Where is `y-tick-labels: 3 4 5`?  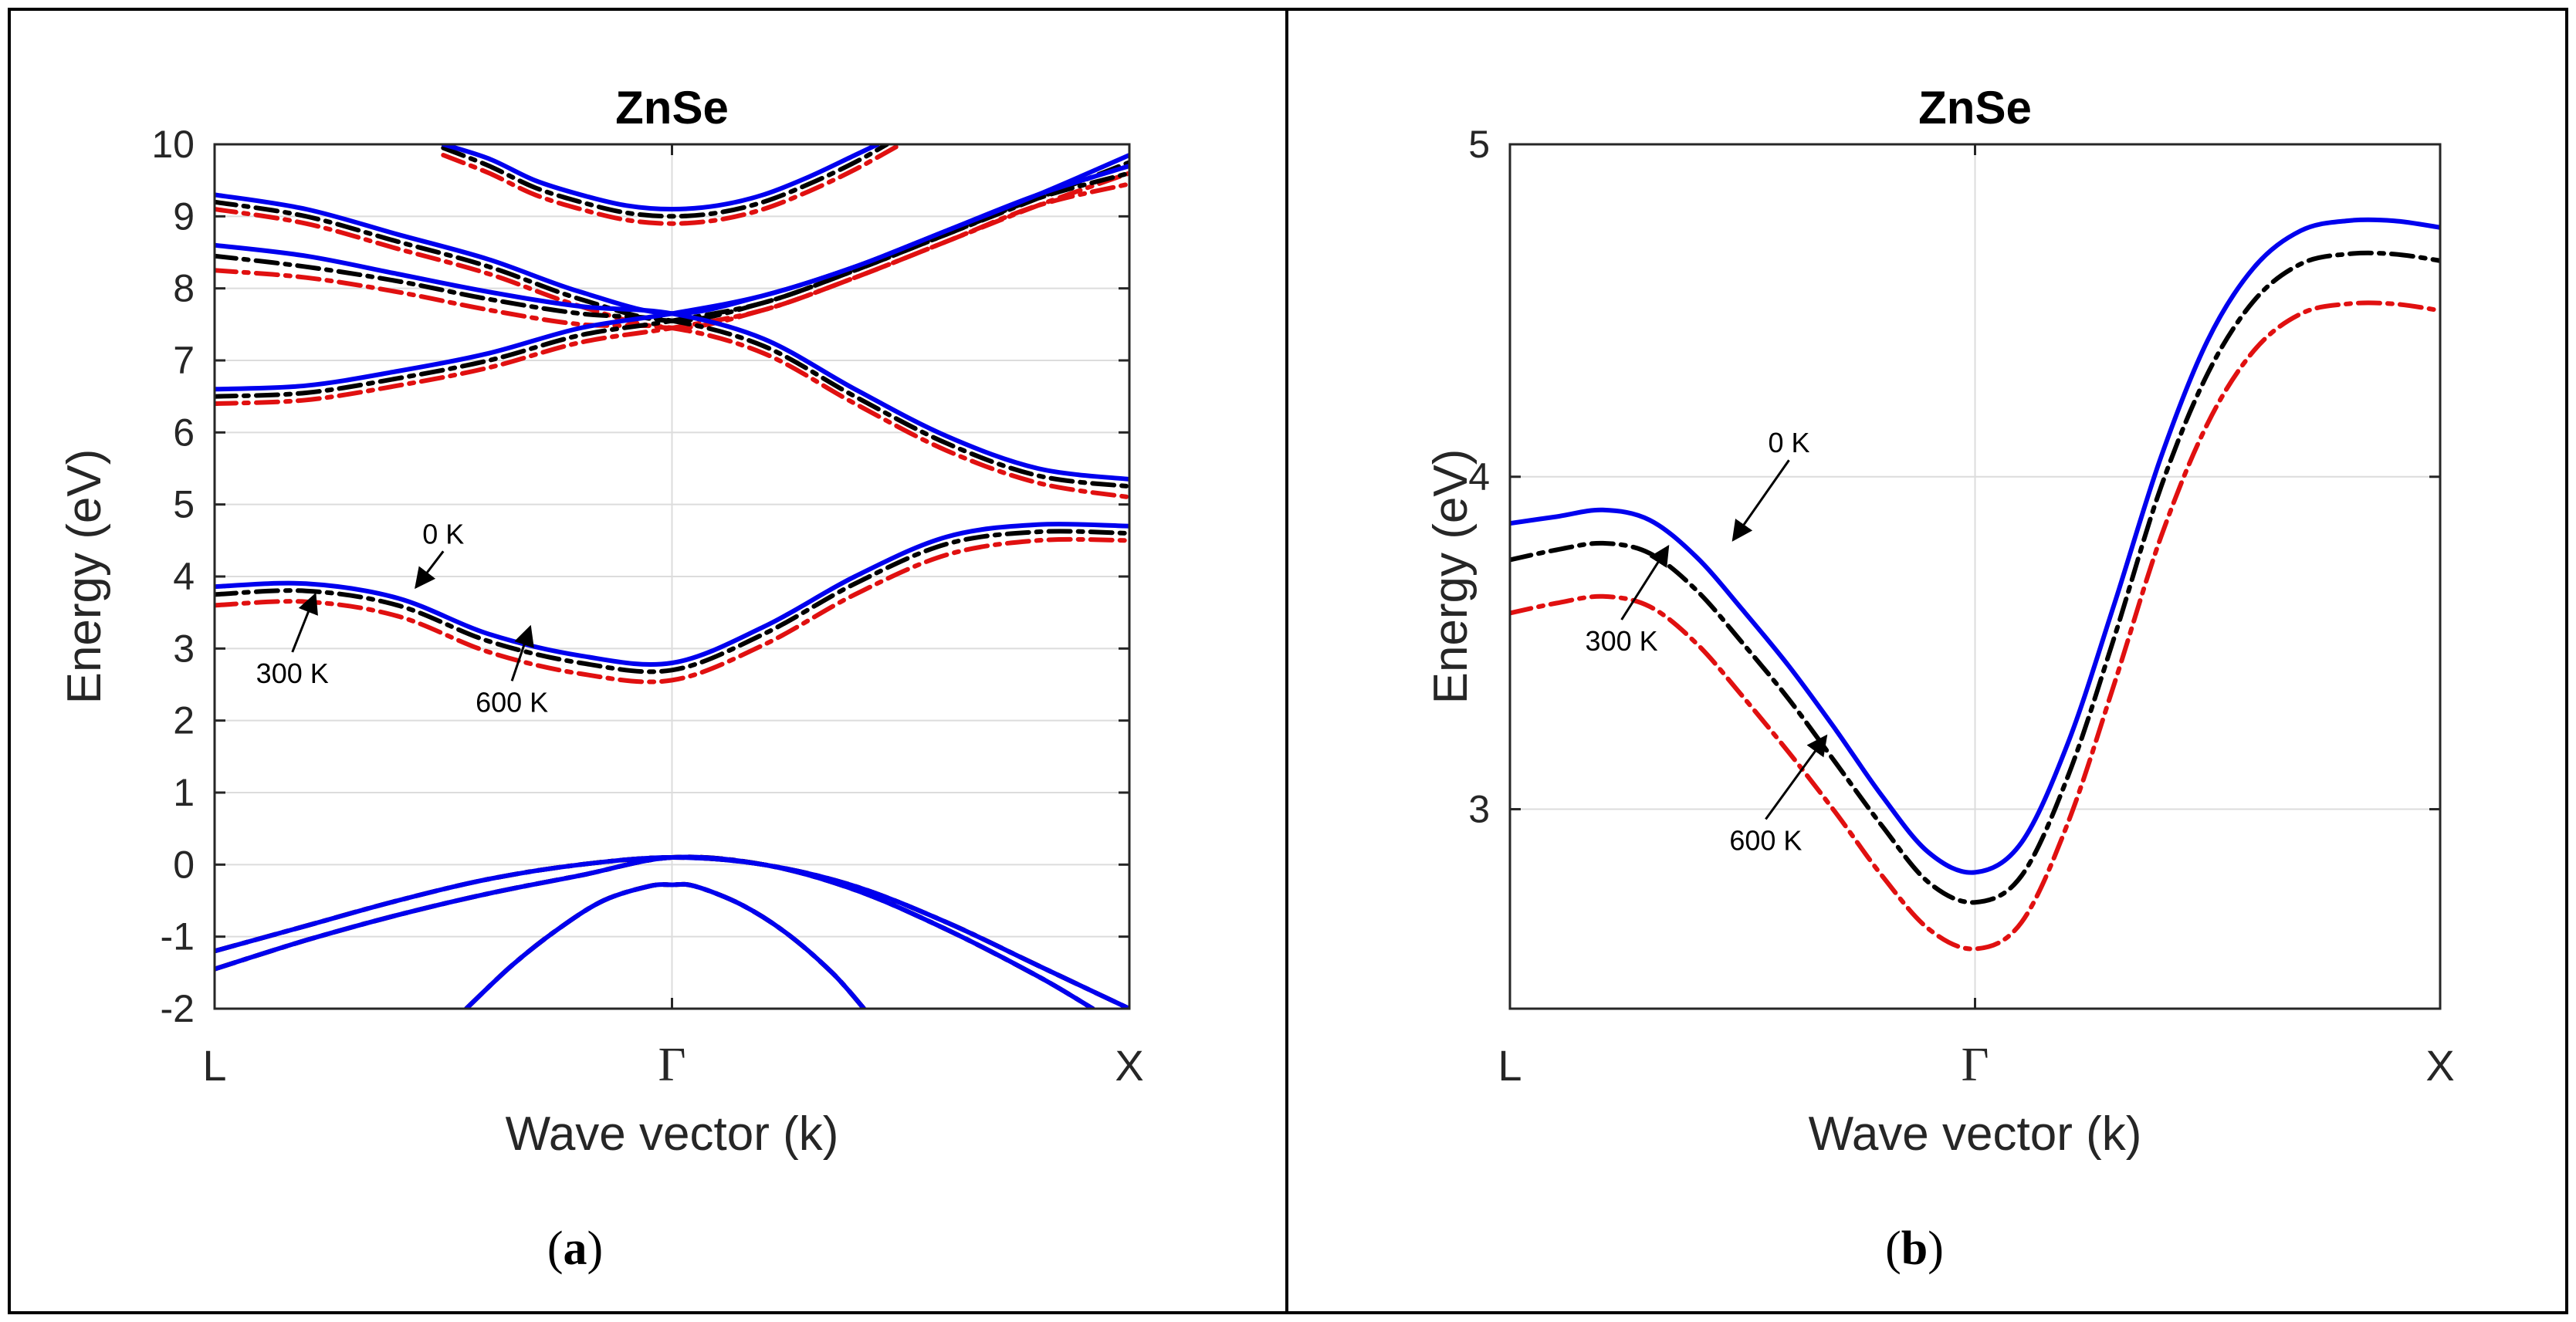
y-tick-labels: 3 4 5 is located at coordinates (1479, 477).